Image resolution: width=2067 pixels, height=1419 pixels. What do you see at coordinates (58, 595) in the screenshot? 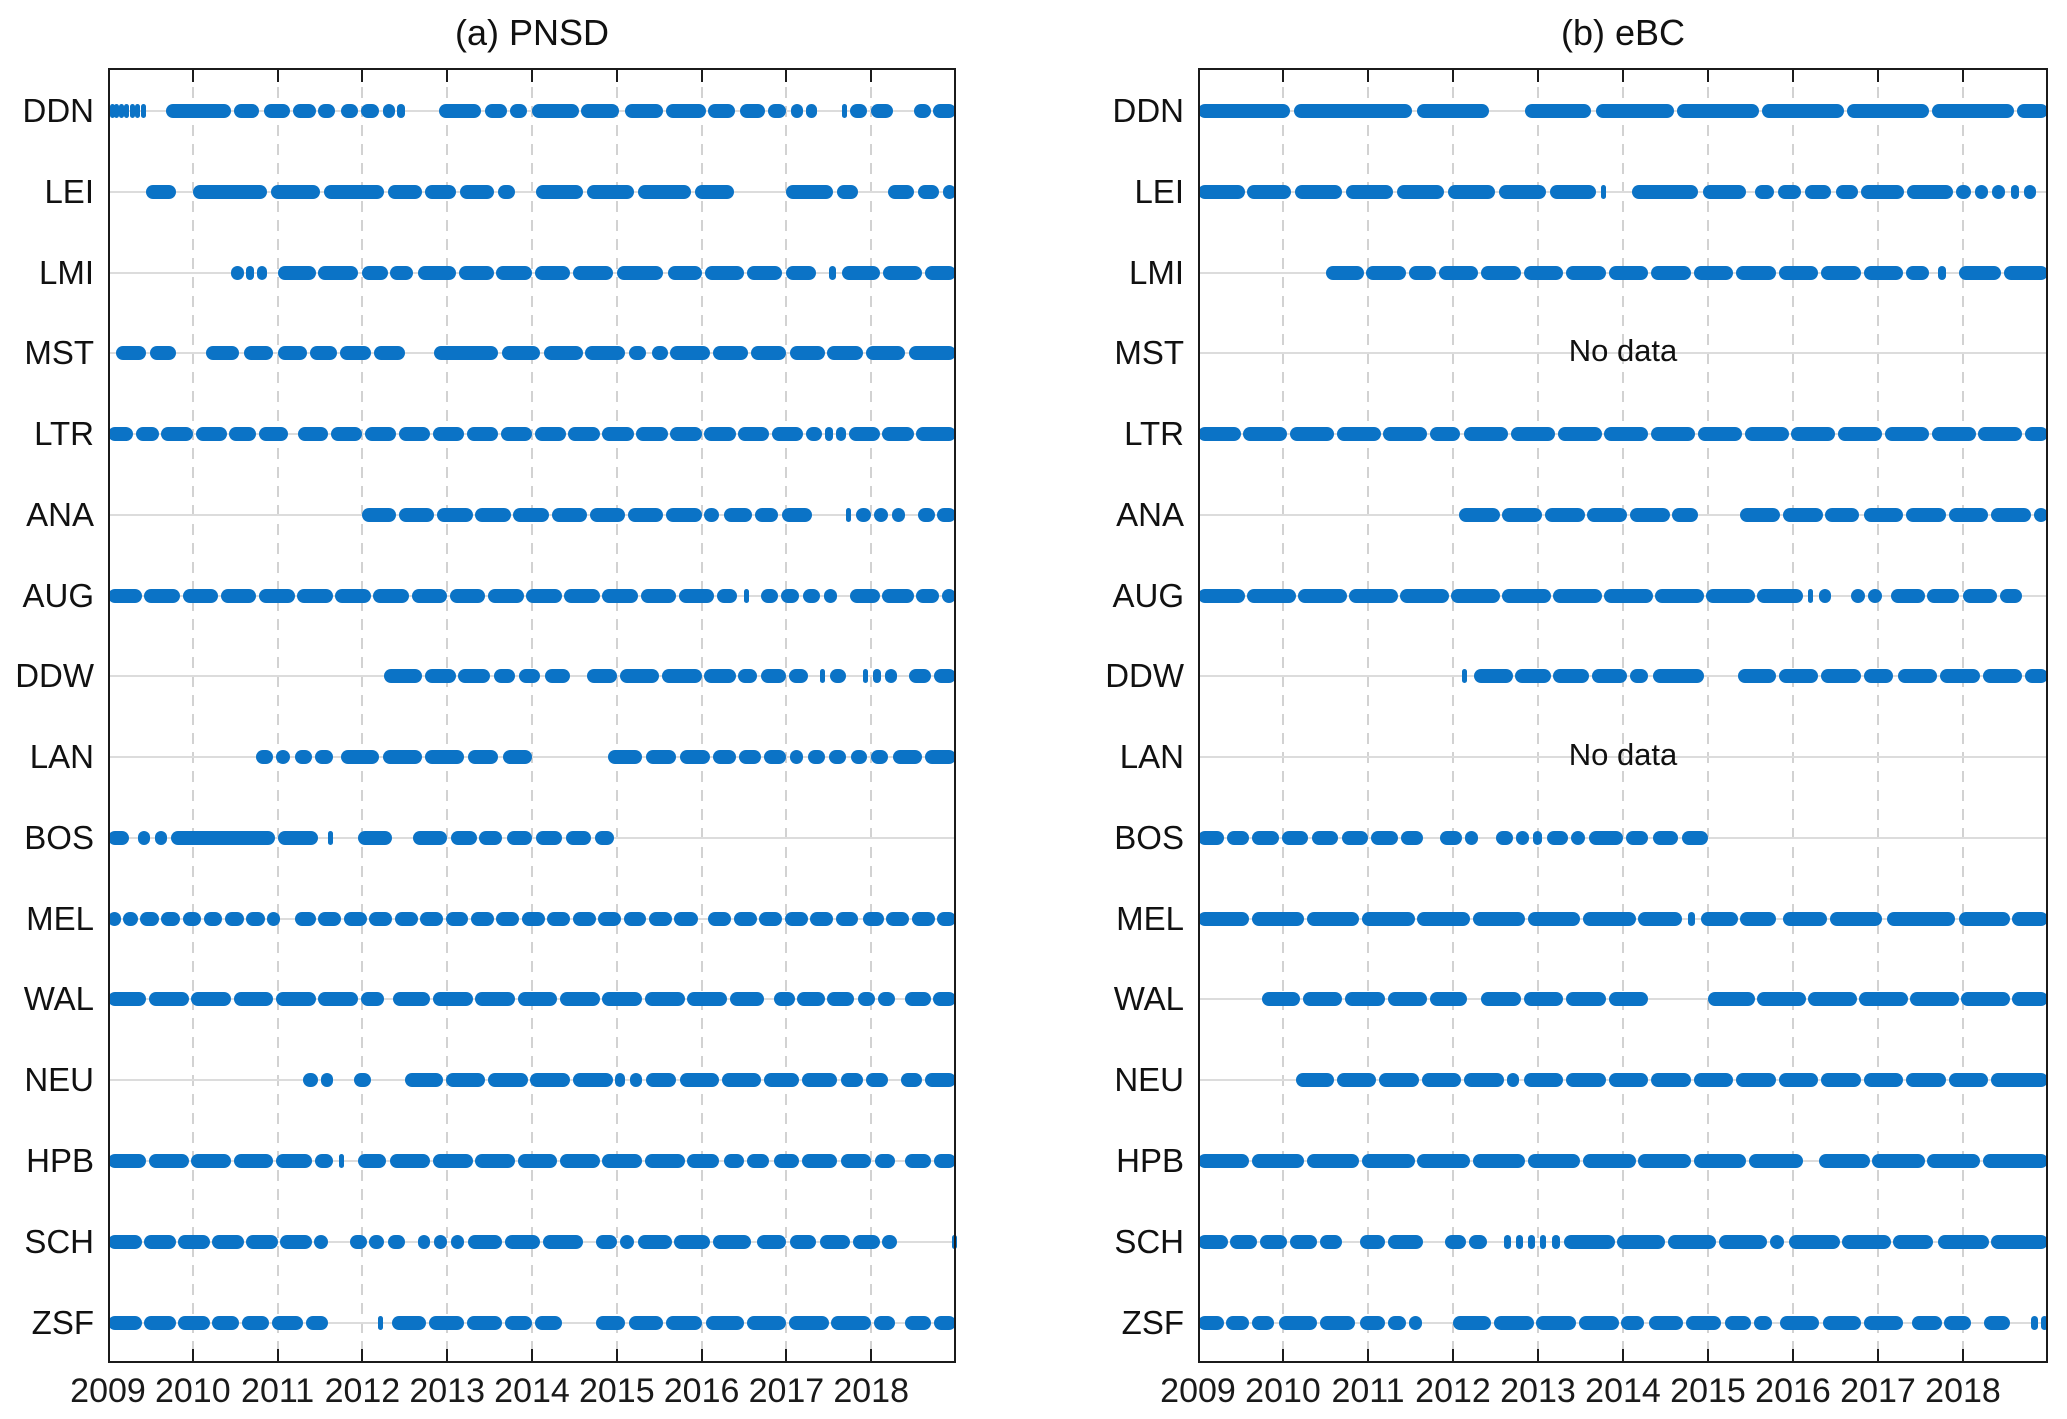
I see `station-label-aug: AUG` at bounding box center [58, 595].